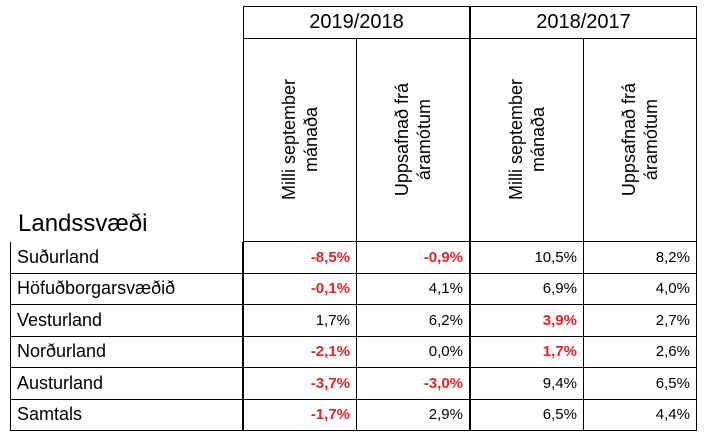  Describe the element at coordinates (640, 258) in the screenshot. I see `table-cell: 8,2%` at that location.